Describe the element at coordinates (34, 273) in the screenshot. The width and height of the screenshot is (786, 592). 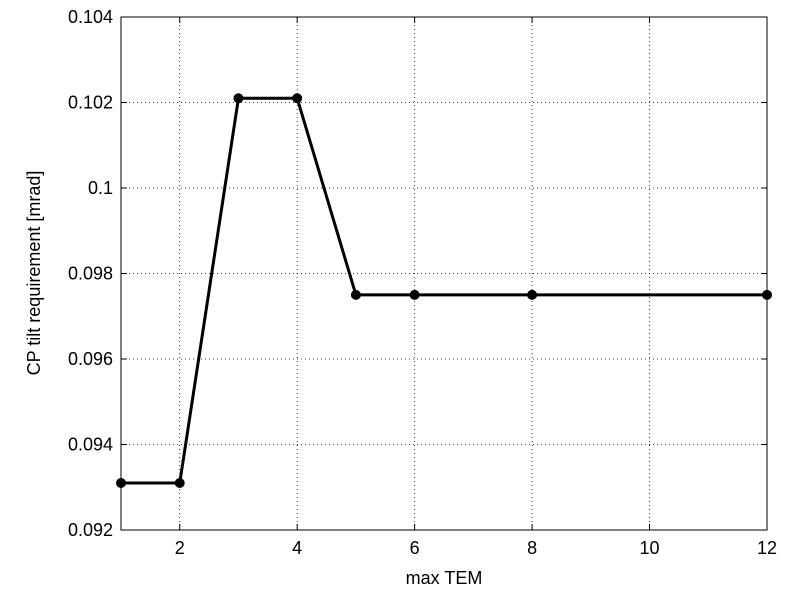
I see `y-axis-title: CP tilt requirement [mrad]` at that location.